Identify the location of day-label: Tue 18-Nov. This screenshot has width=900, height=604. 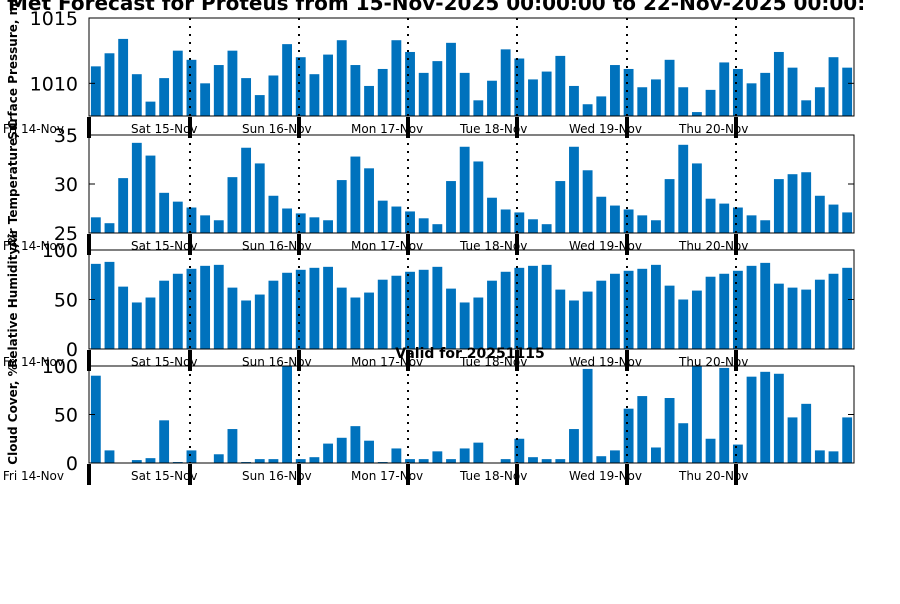
(493, 129).